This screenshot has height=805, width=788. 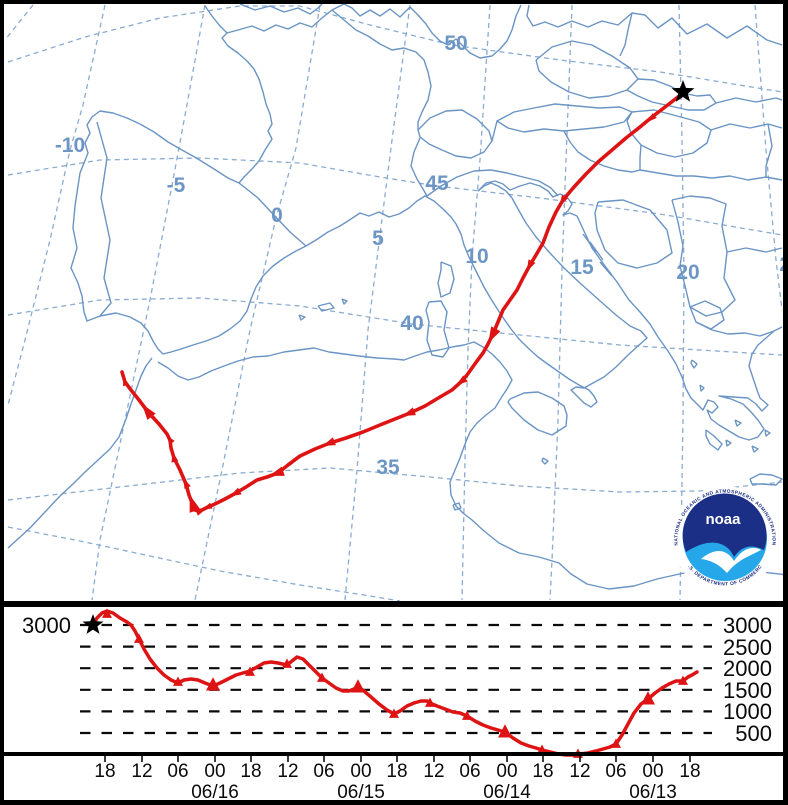 I want to click on logo-navy-shape, so click(x=724, y=525).